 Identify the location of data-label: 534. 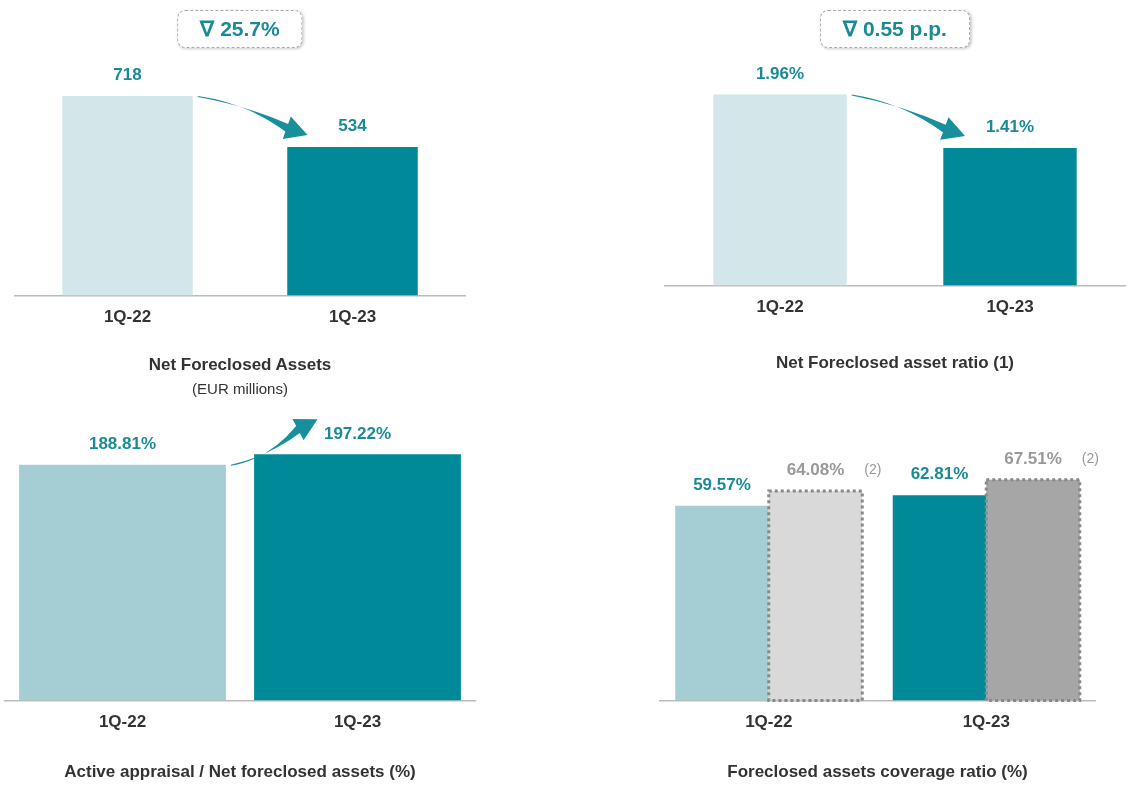
(353, 126).